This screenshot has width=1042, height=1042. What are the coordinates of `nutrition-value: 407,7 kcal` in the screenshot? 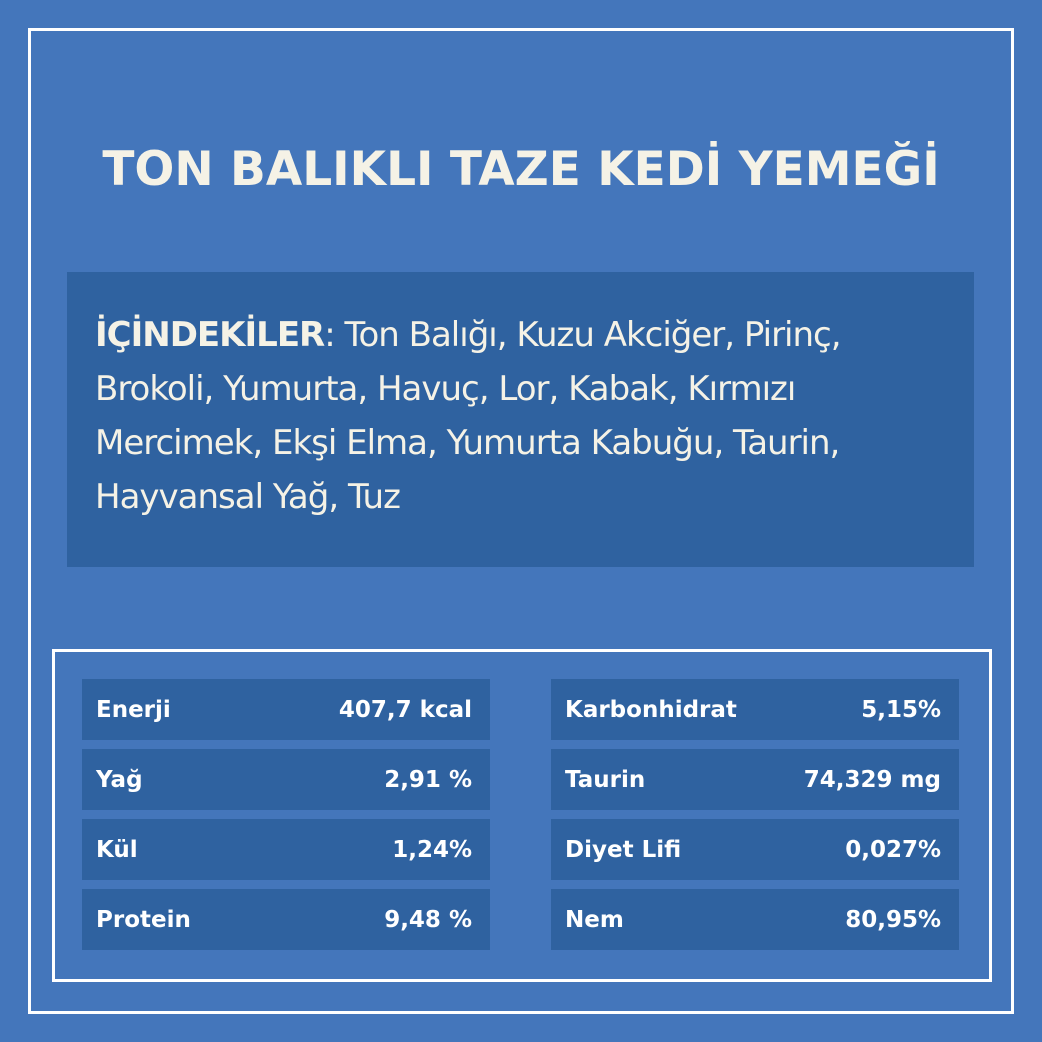 It's located at (405, 709).